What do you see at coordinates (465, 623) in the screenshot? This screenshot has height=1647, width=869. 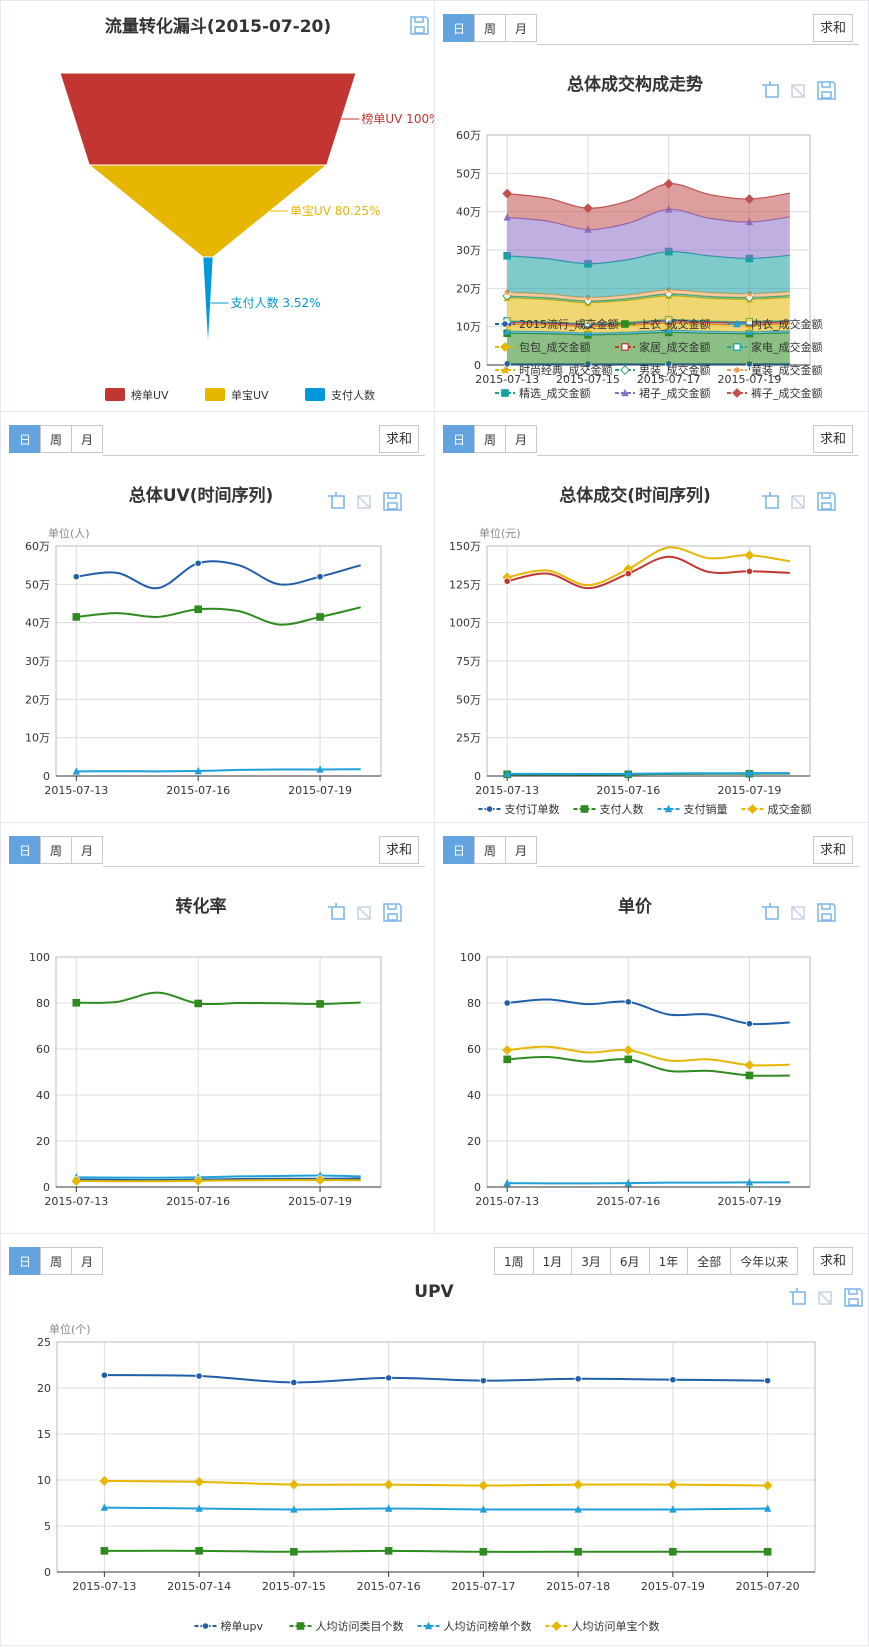 I see `y-tick-label: 100万` at bounding box center [465, 623].